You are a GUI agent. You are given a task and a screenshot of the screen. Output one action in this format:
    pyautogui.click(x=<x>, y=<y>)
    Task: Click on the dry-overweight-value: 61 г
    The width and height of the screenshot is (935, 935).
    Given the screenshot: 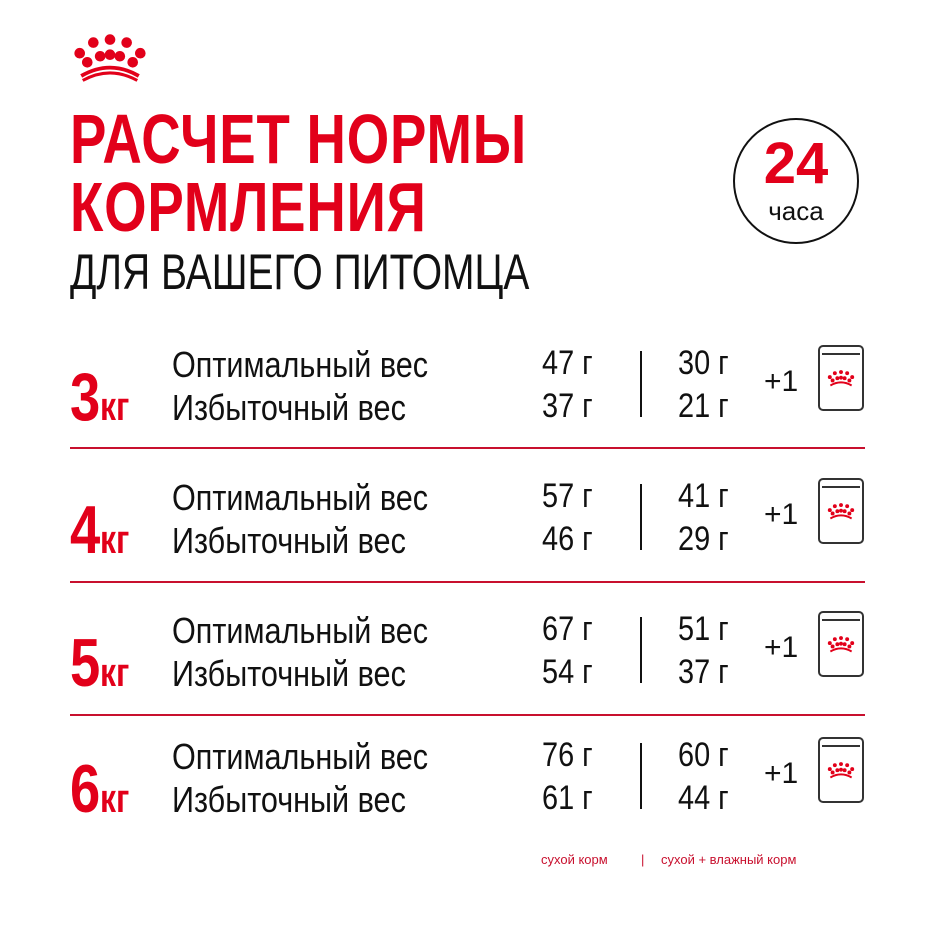 What is the action you would take?
    pyautogui.click(x=567, y=798)
    